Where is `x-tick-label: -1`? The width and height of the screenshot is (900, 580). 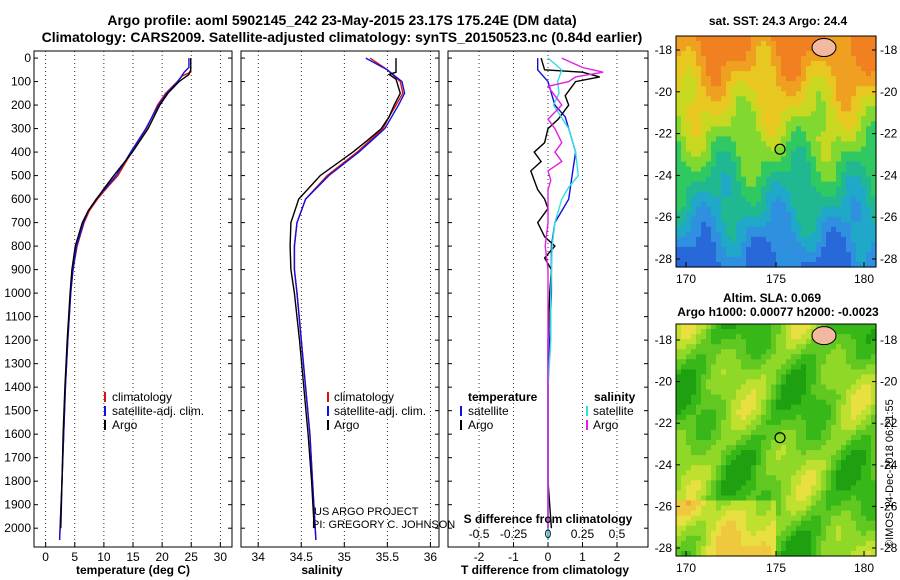 x-tick-label: -1 is located at coordinates (513, 557).